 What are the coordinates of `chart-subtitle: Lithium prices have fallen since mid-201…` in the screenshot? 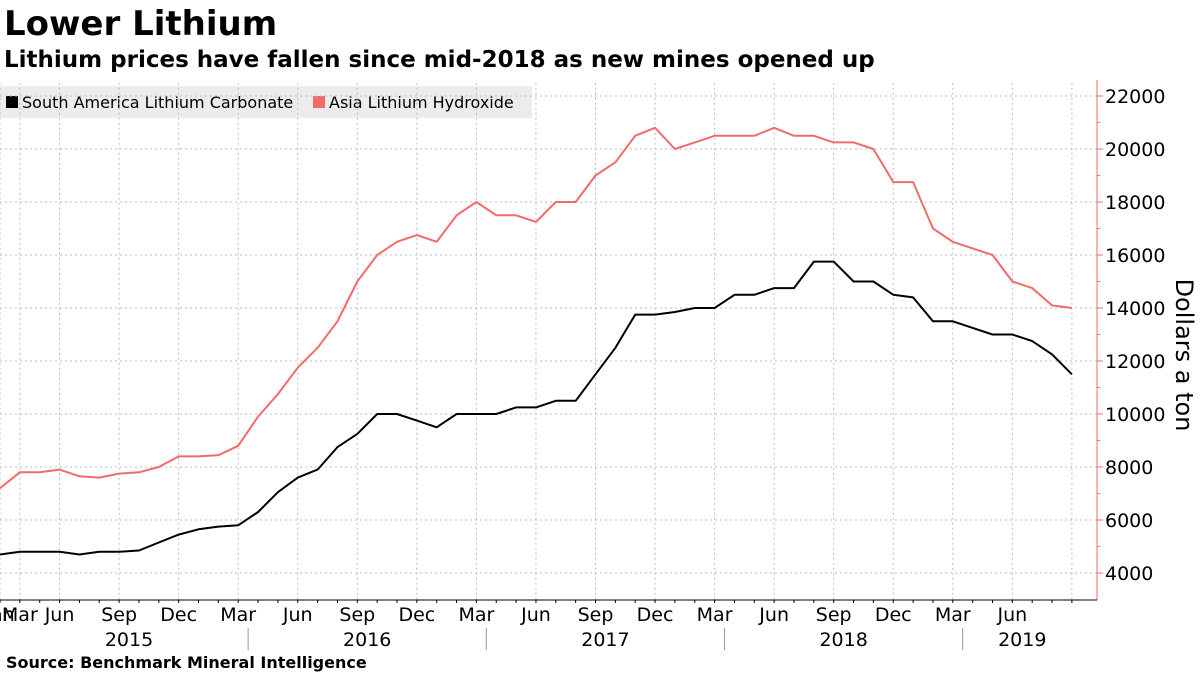 It's located at (439, 60).